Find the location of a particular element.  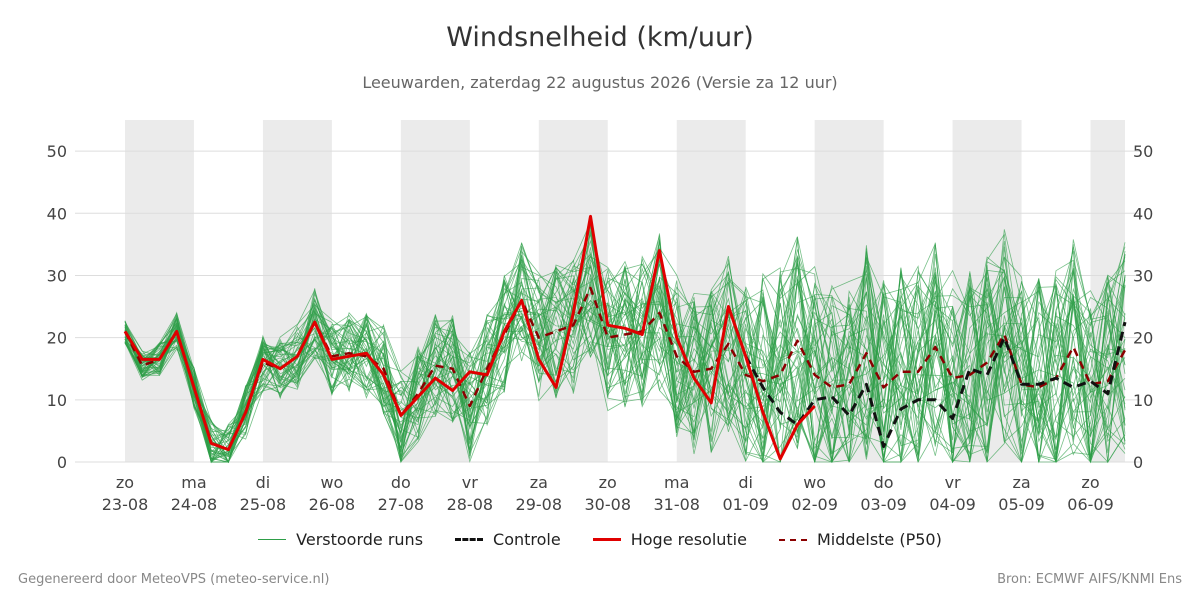

legend-label-median: Middelste (P50) is located at coordinates (879, 539).